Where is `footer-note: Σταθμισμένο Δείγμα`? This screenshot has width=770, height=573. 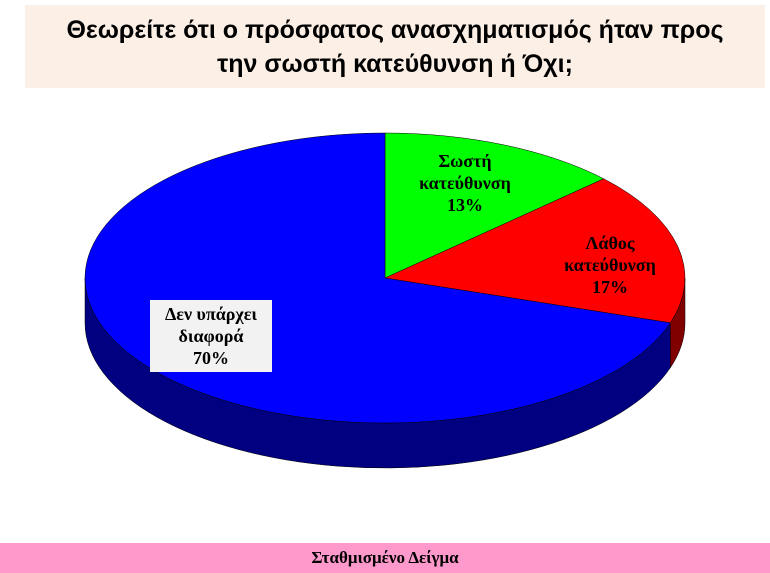
footer-note: Σταθμισμένο Δείγμα is located at coordinates (385, 558).